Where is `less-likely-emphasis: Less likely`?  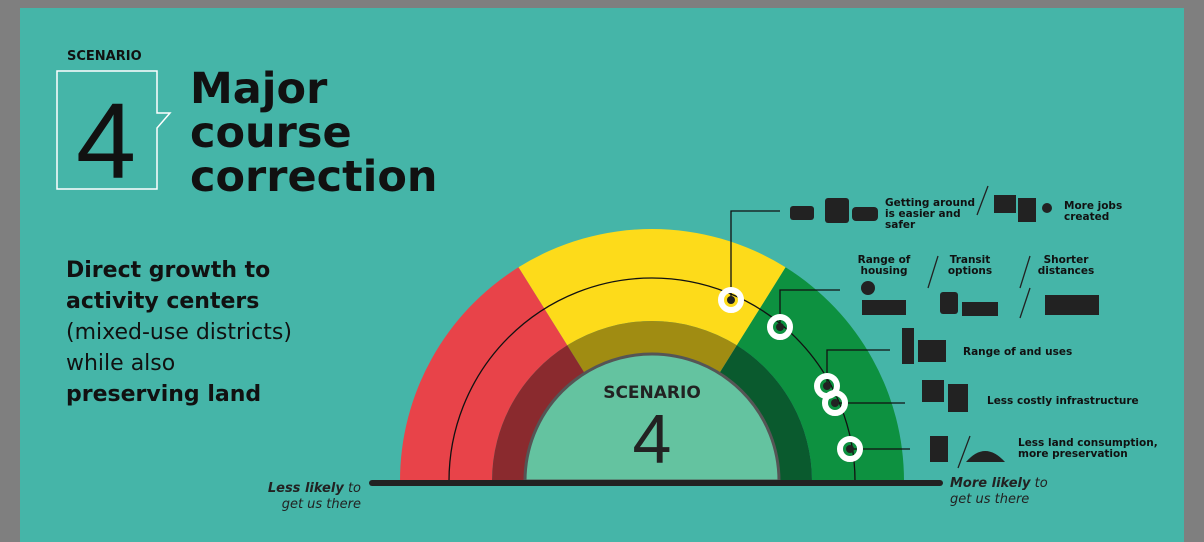 less-likely-emphasis: Less likely is located at coordinates (306, 488).